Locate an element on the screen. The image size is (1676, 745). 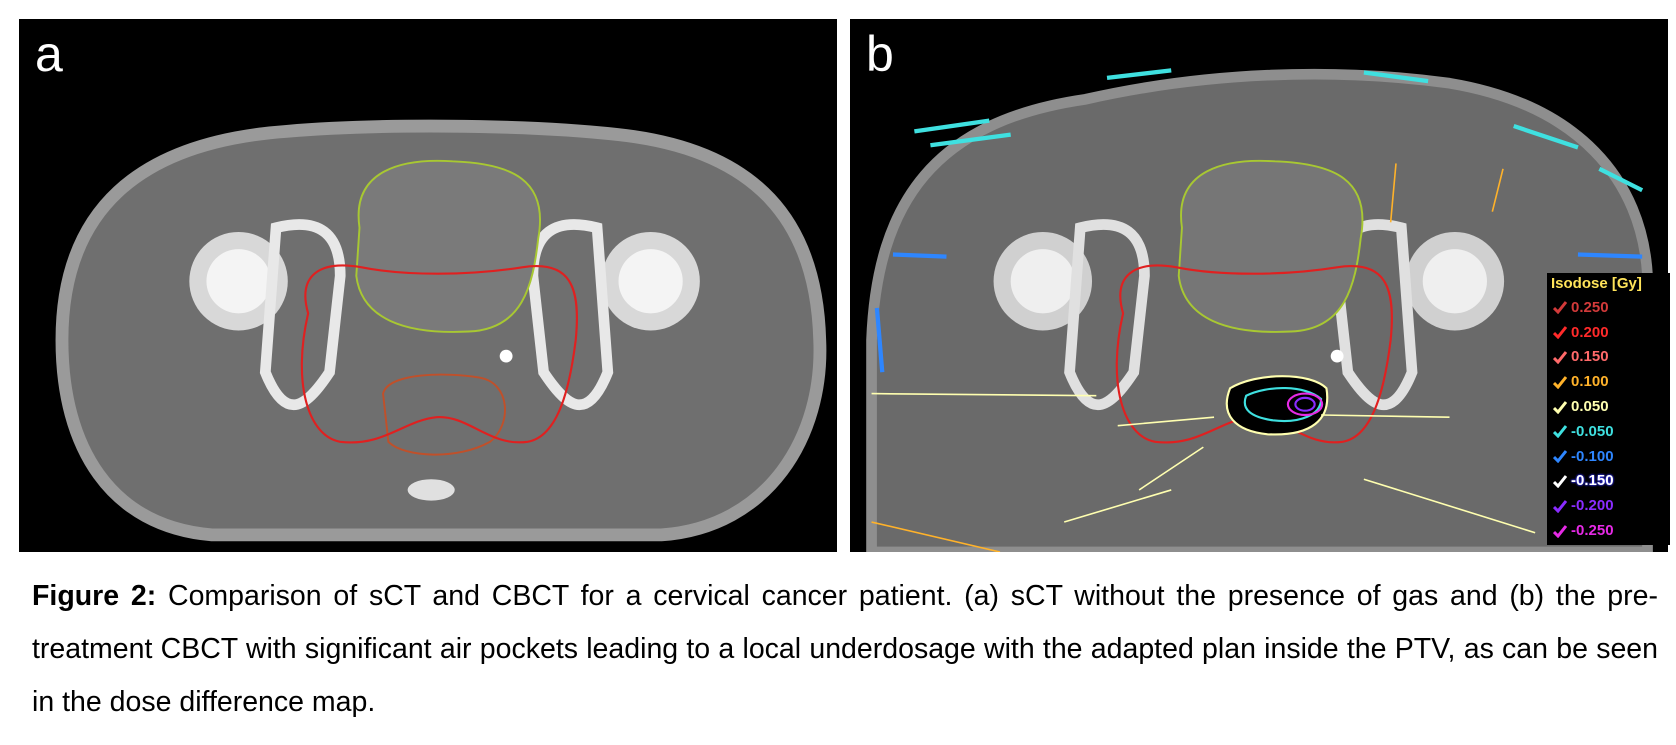
legend-item: 0.050 is located at coordinates (1608, 406).